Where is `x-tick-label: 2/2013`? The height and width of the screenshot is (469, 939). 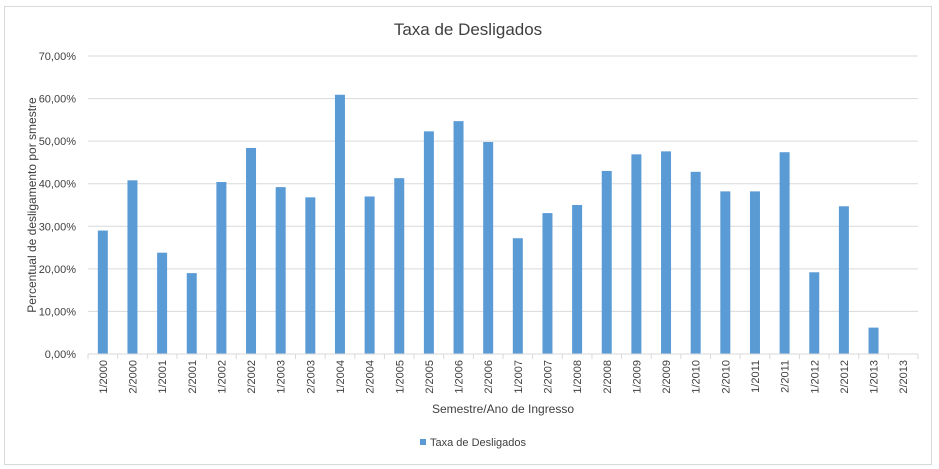
x-tick-label: 2/2013 is located at coordinates (904, 377).